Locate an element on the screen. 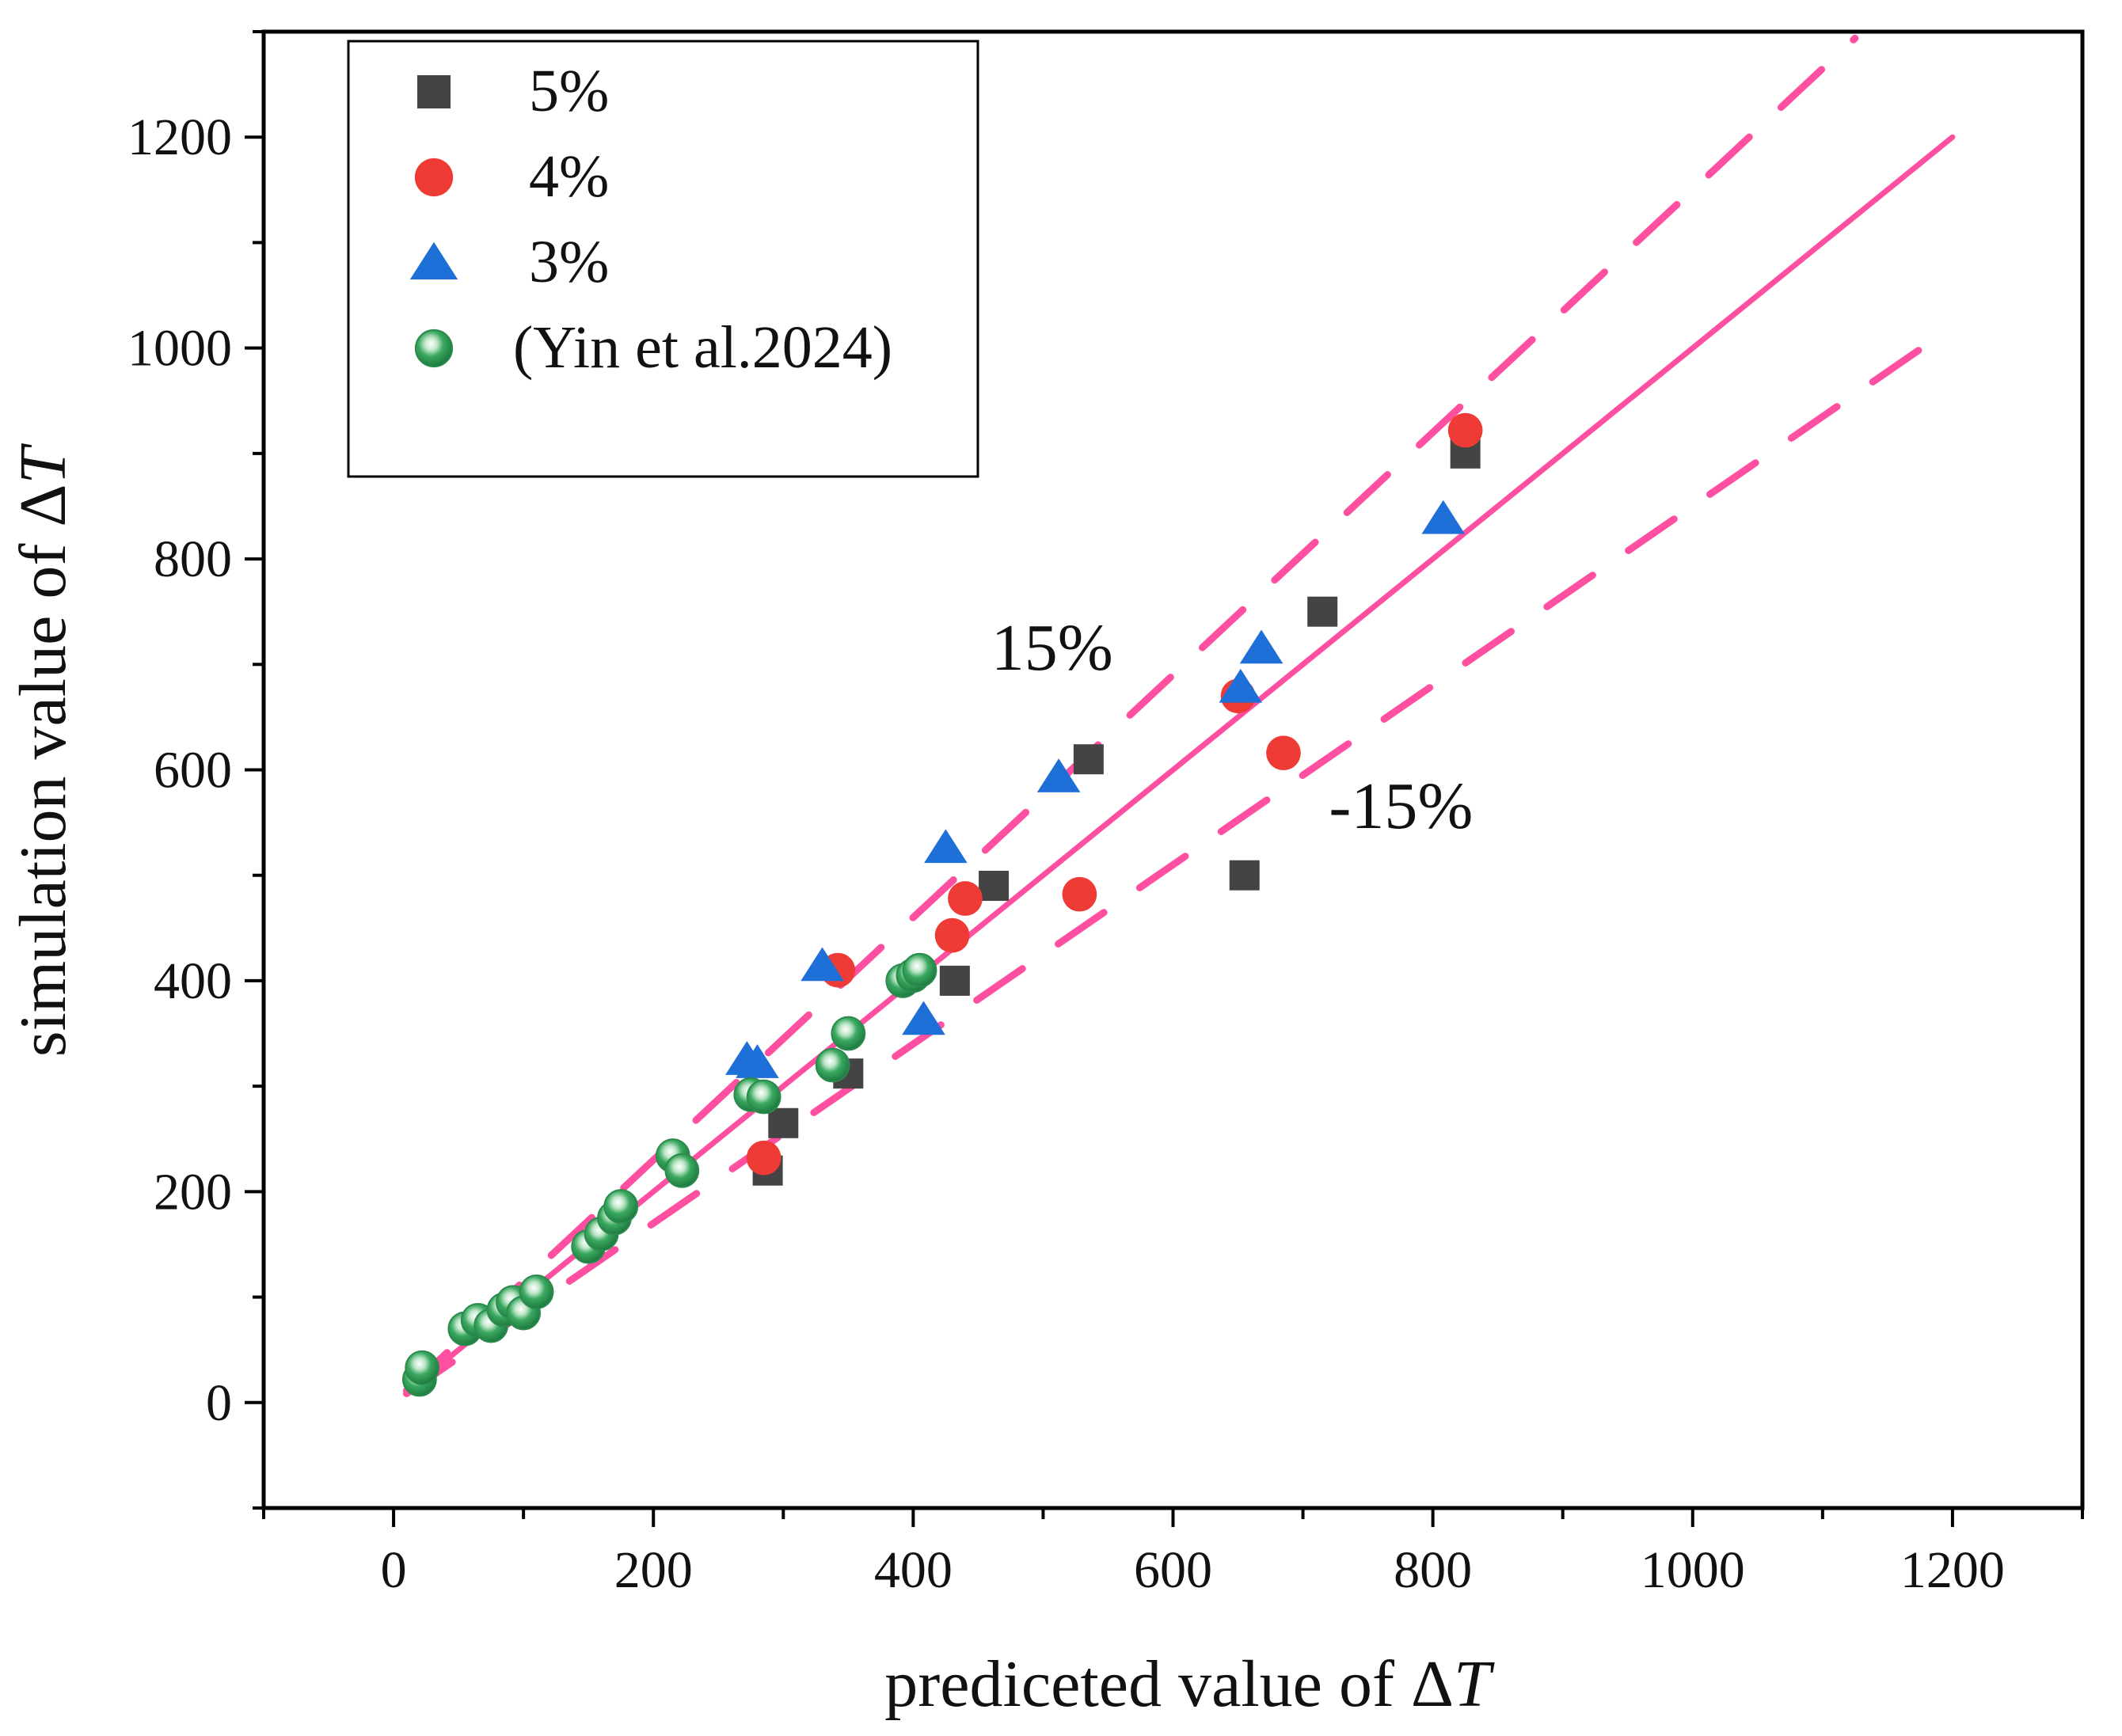  marker-s2-p4 is located at coordinates (946, 847).